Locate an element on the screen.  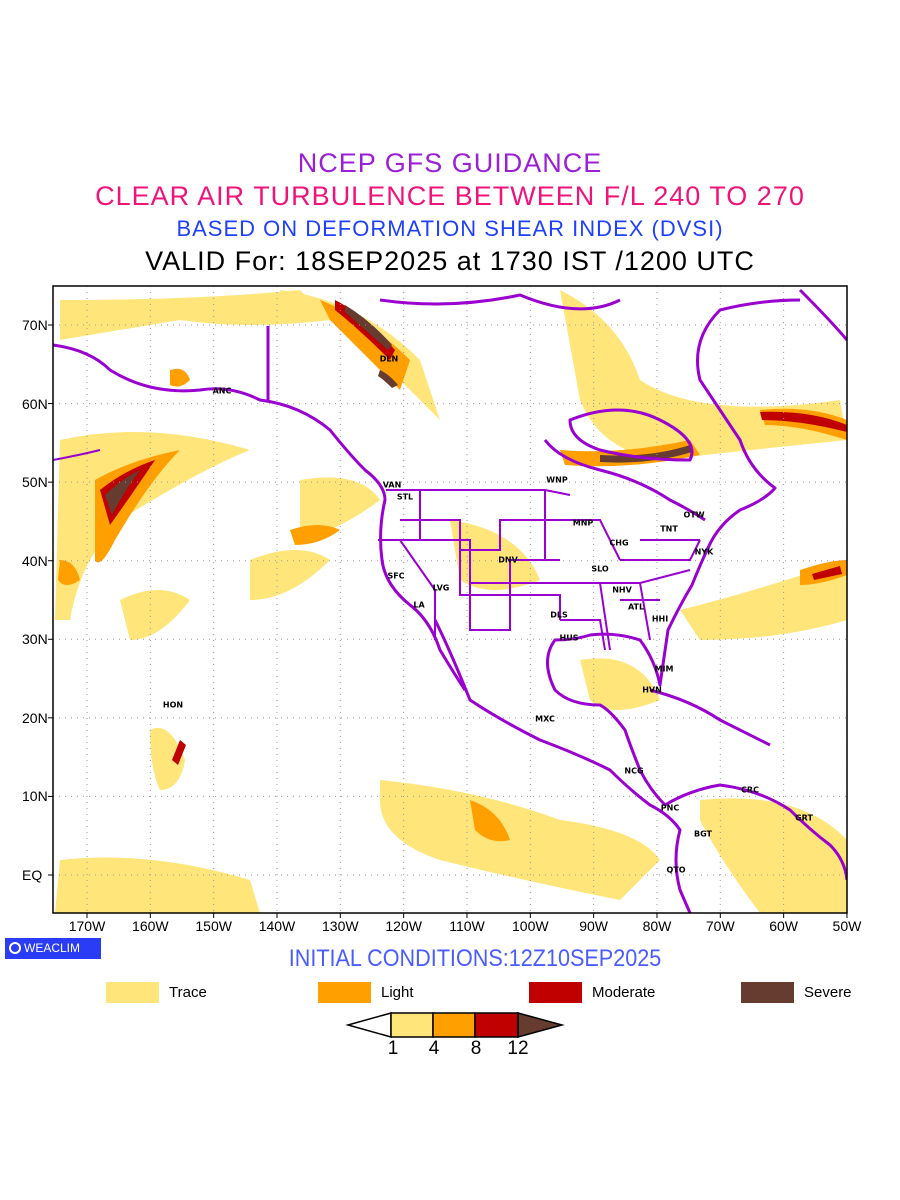
city-label: HVN is located at coordinates (652, 690).